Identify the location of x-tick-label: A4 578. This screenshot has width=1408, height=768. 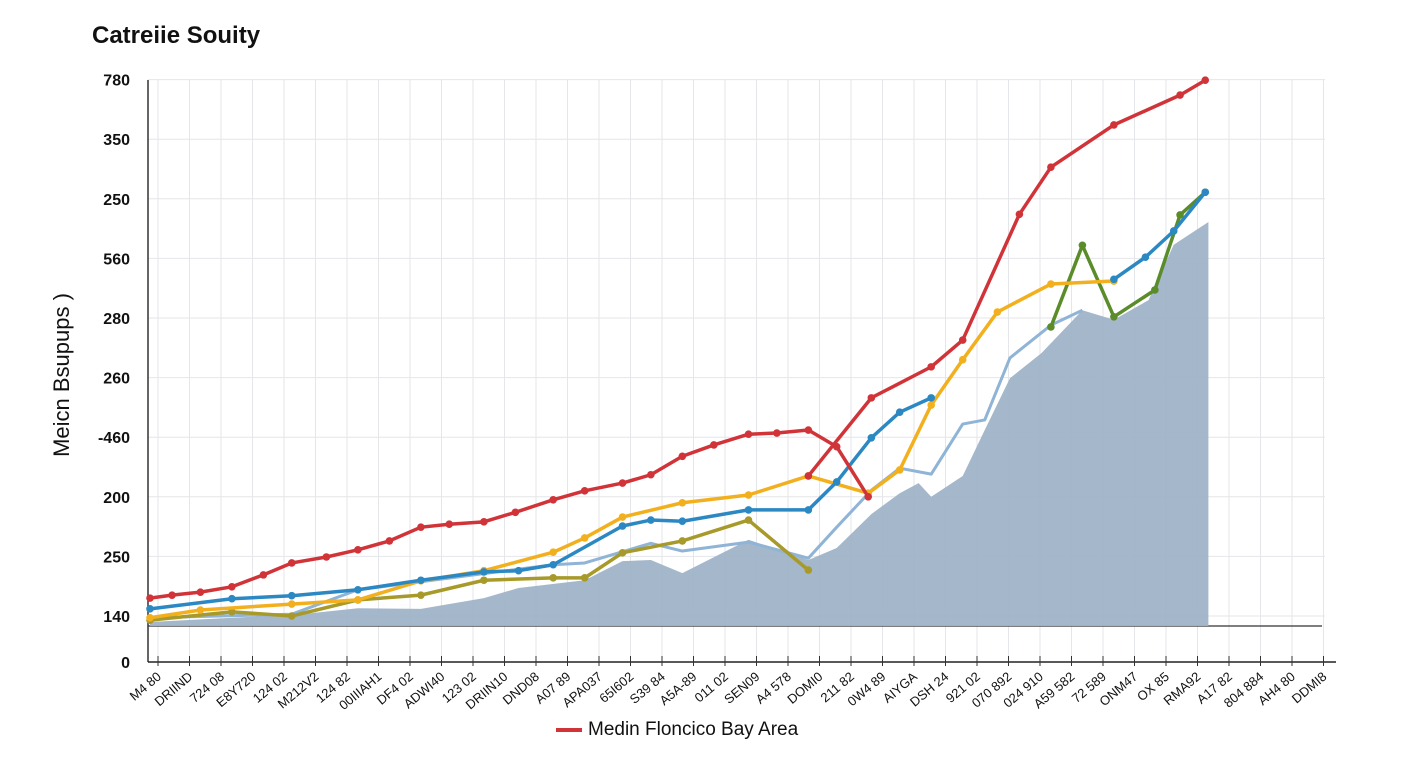
(773, 688).